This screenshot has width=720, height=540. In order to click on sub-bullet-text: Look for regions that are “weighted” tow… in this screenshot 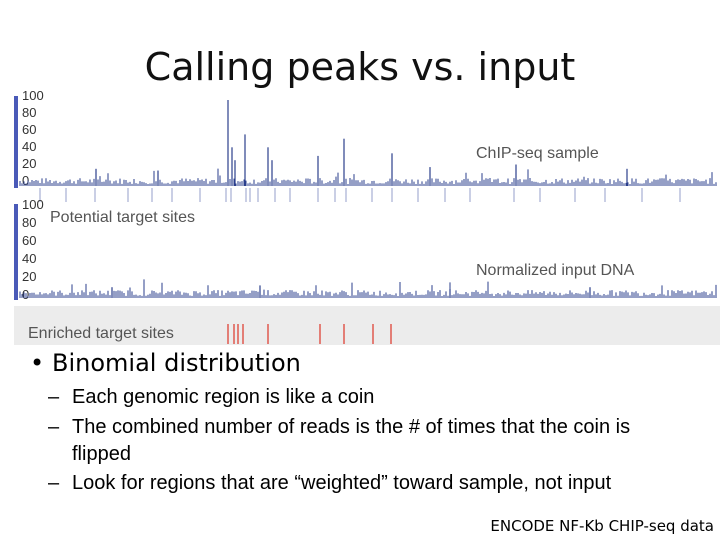, I will do `click(342, 483)`.